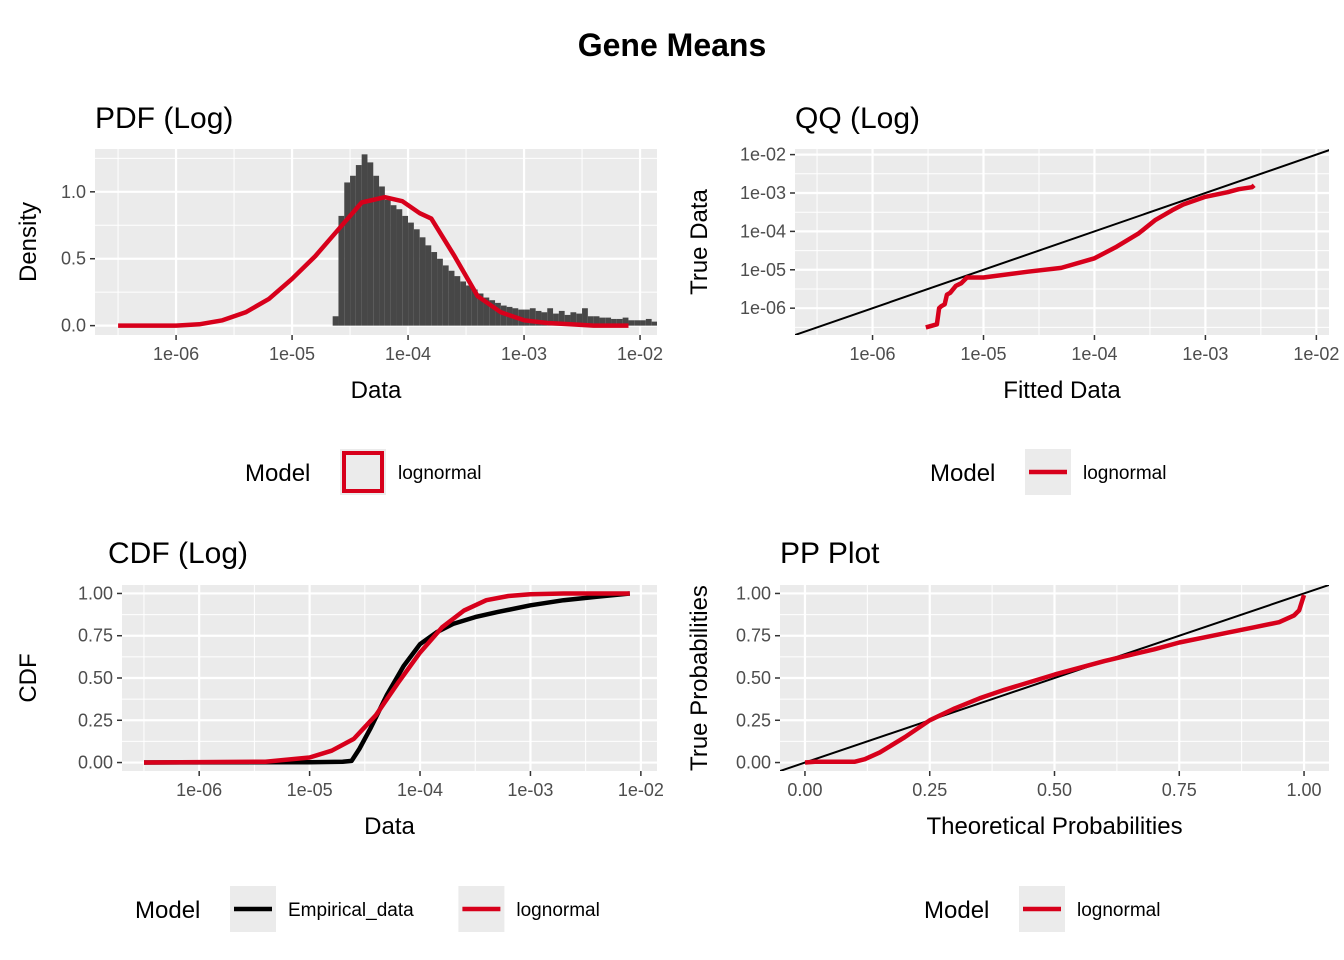  What do you see at coordinates (28, 677) in the screenshot?
I see `cdf-y-axis-title: CDF` at bounding box center [28, 677].